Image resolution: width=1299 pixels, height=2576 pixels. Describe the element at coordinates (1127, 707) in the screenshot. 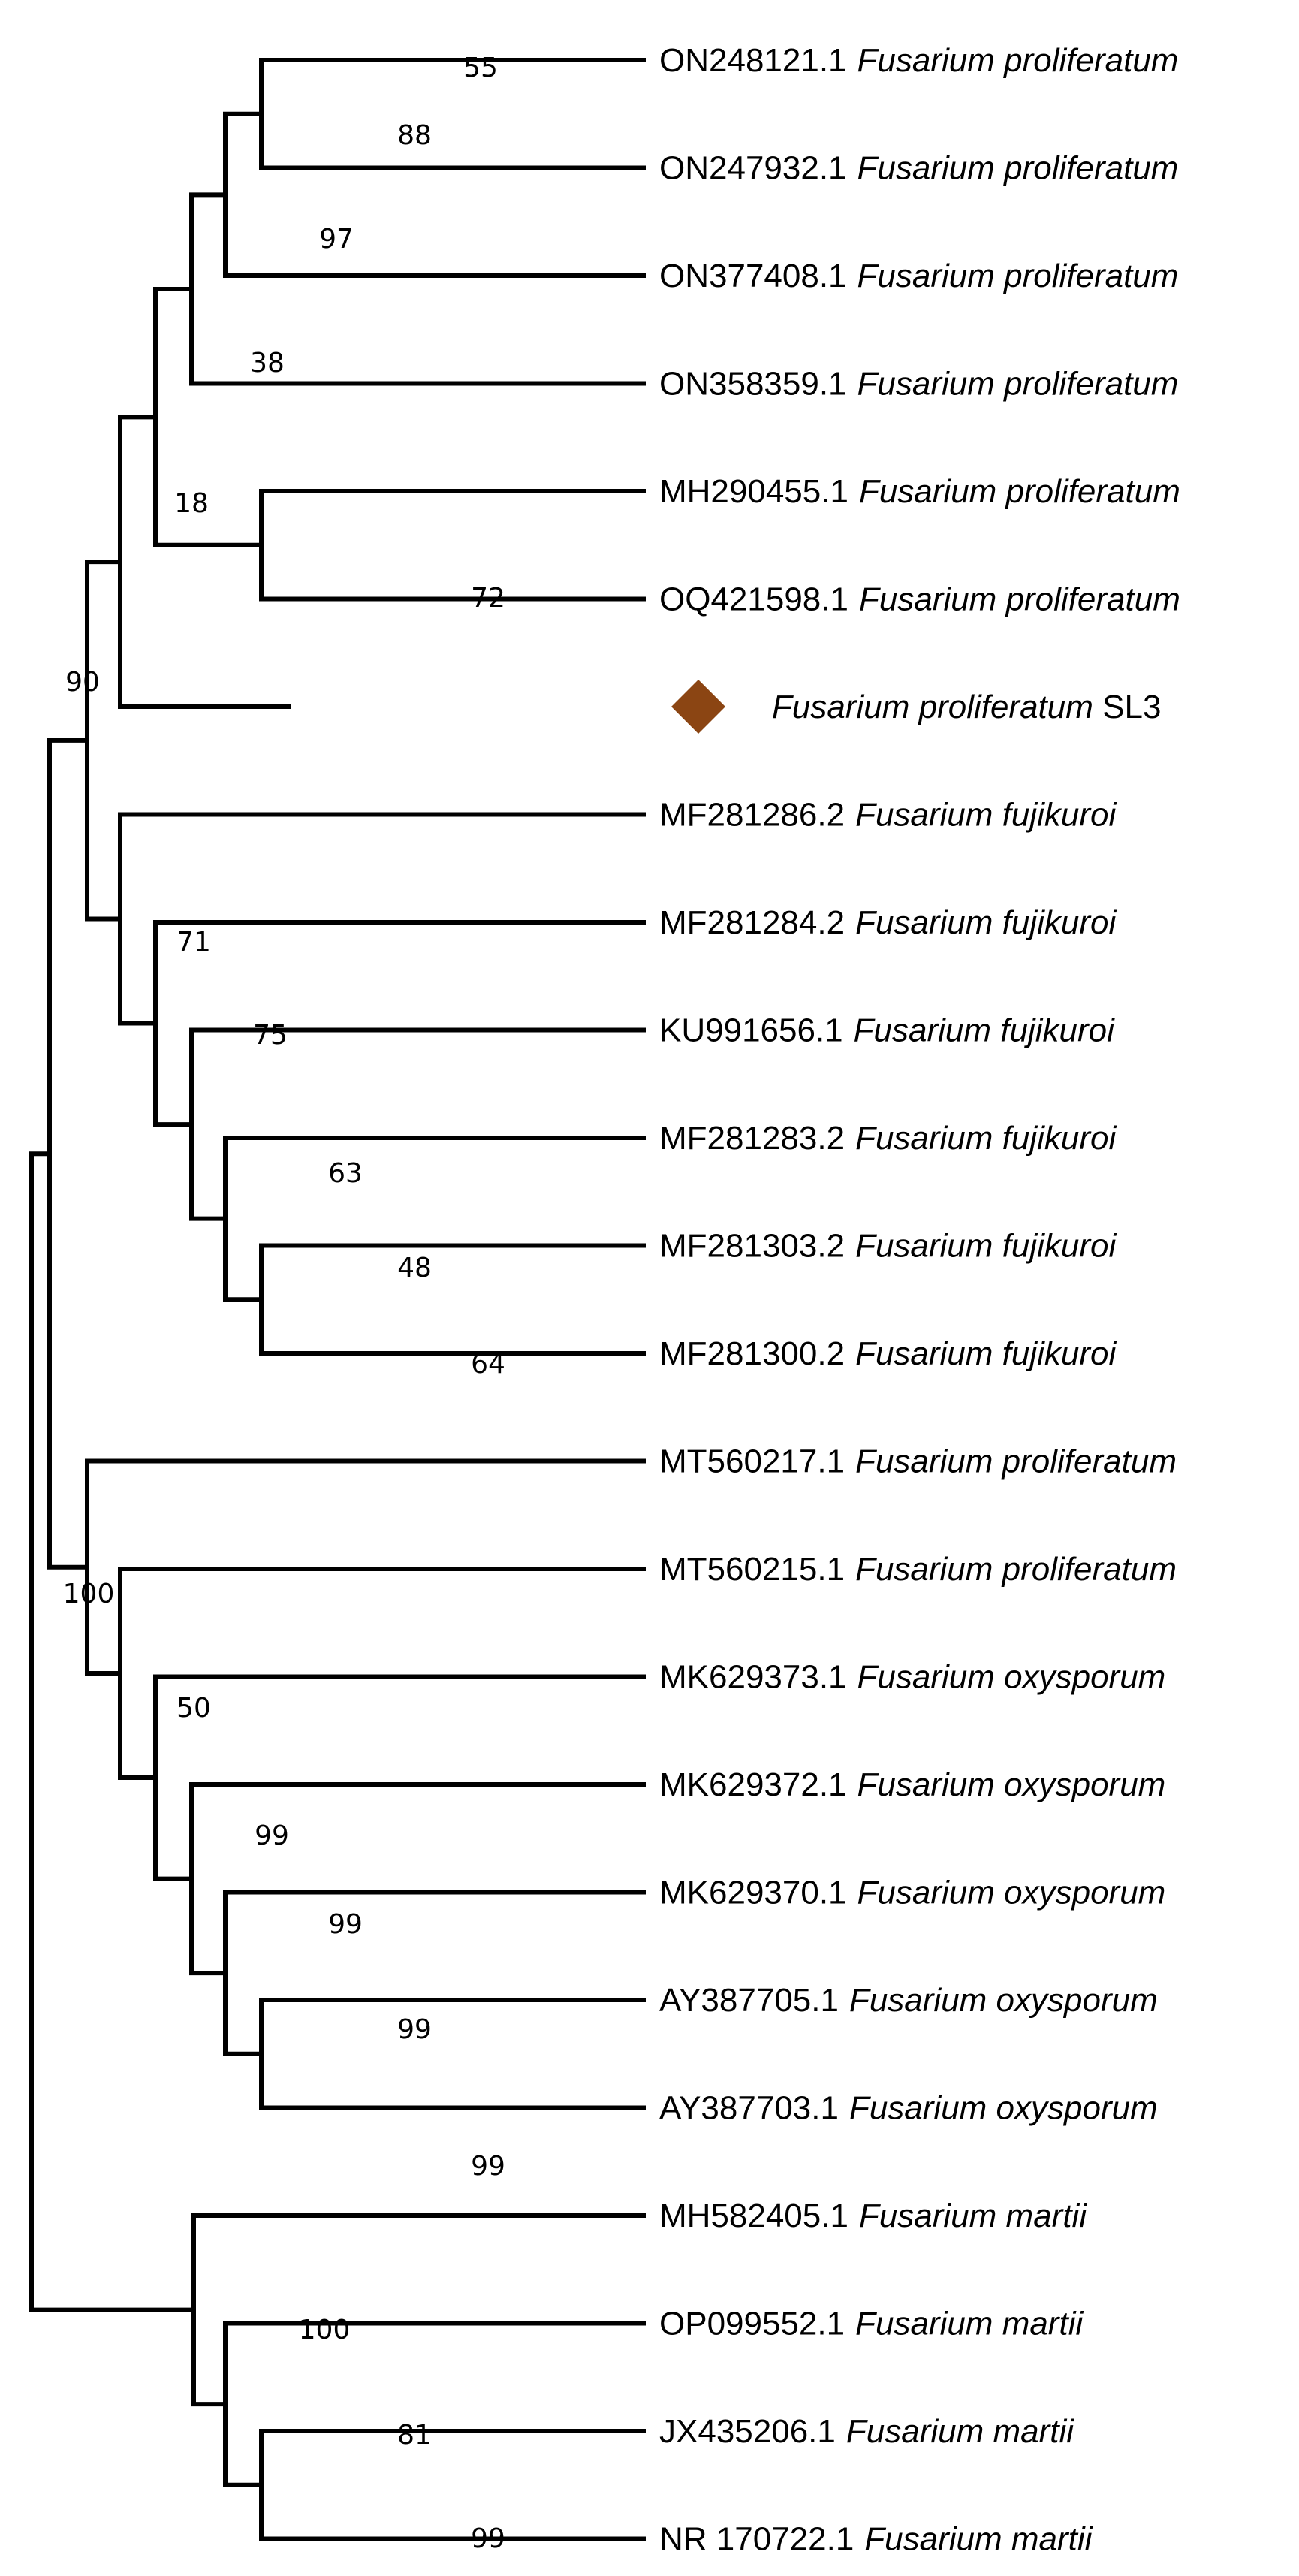

I see `strain-suffix: SL3` at that location.